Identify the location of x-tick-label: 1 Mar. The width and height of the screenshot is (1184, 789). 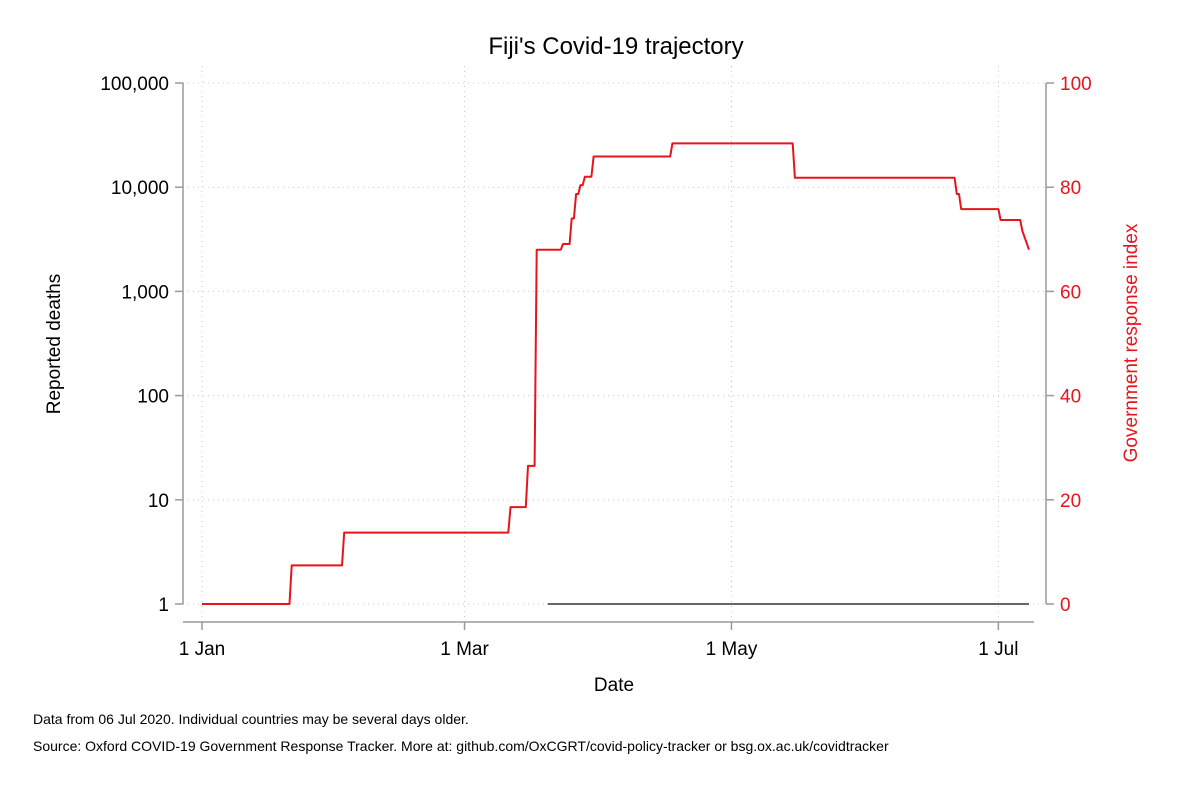
(464, 649).